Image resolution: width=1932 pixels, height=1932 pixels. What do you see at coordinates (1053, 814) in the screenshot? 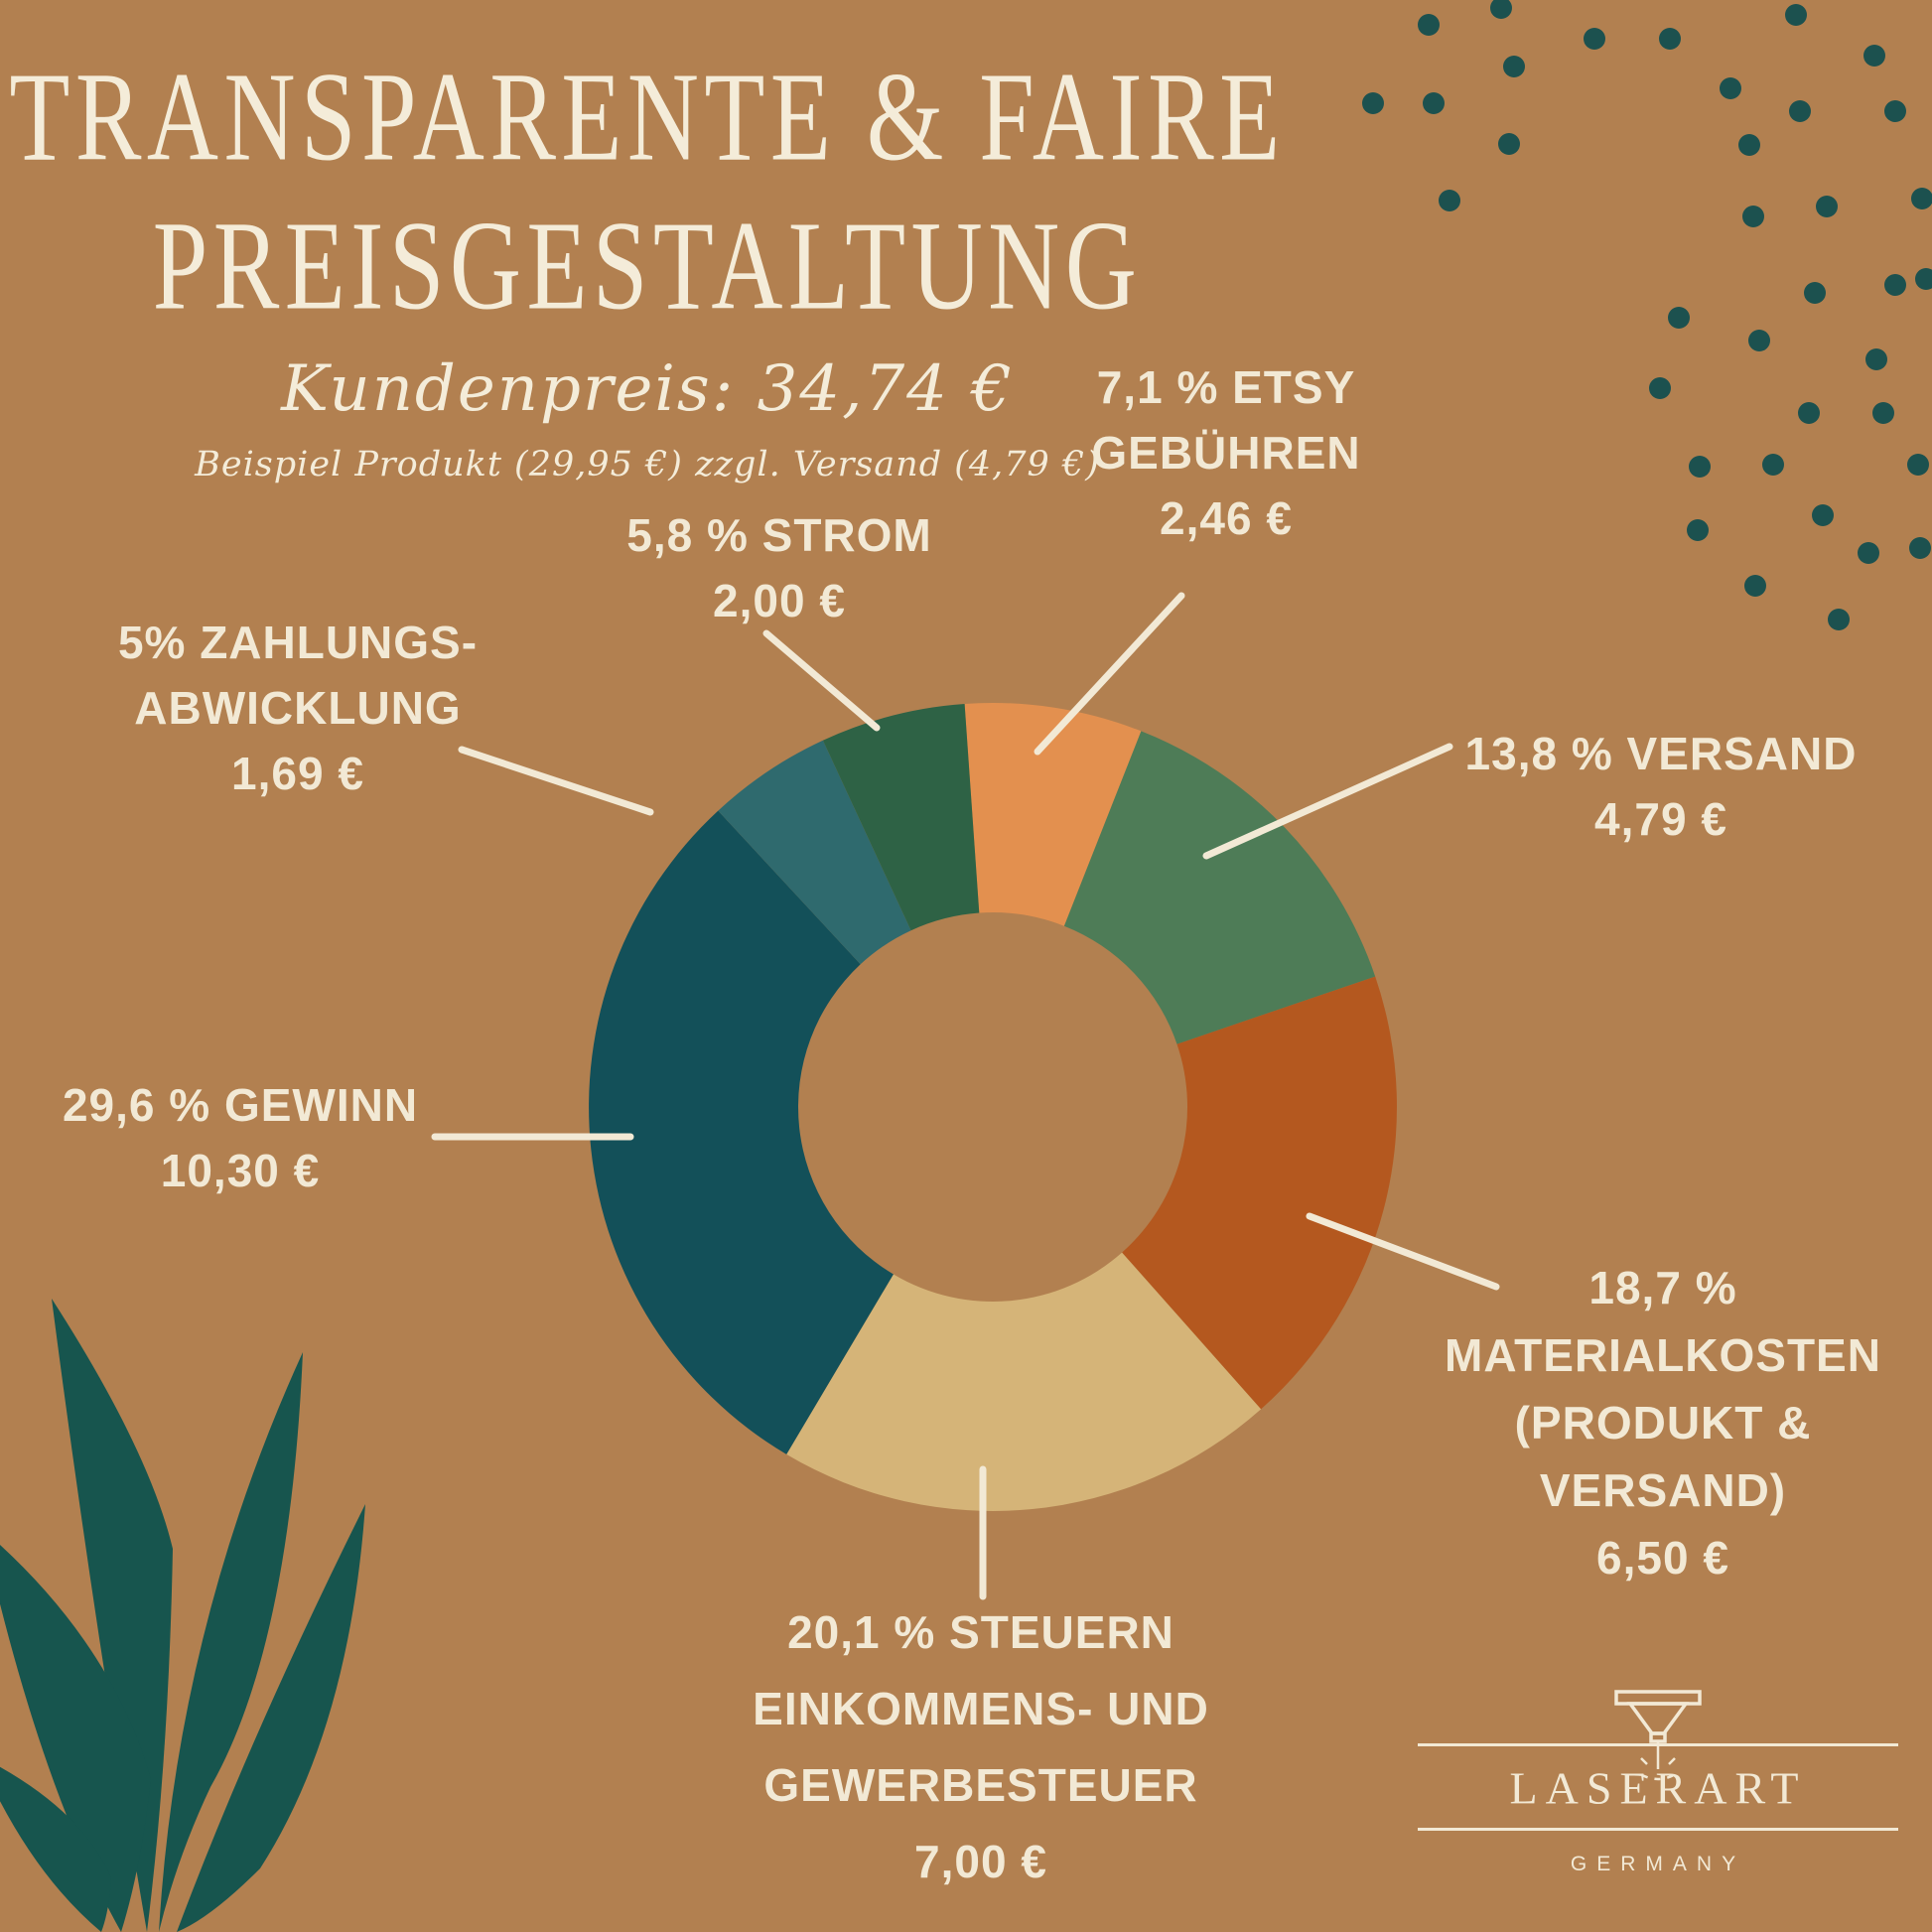
I see `donut-slice-etsy` at bounding box center [1053, 814].